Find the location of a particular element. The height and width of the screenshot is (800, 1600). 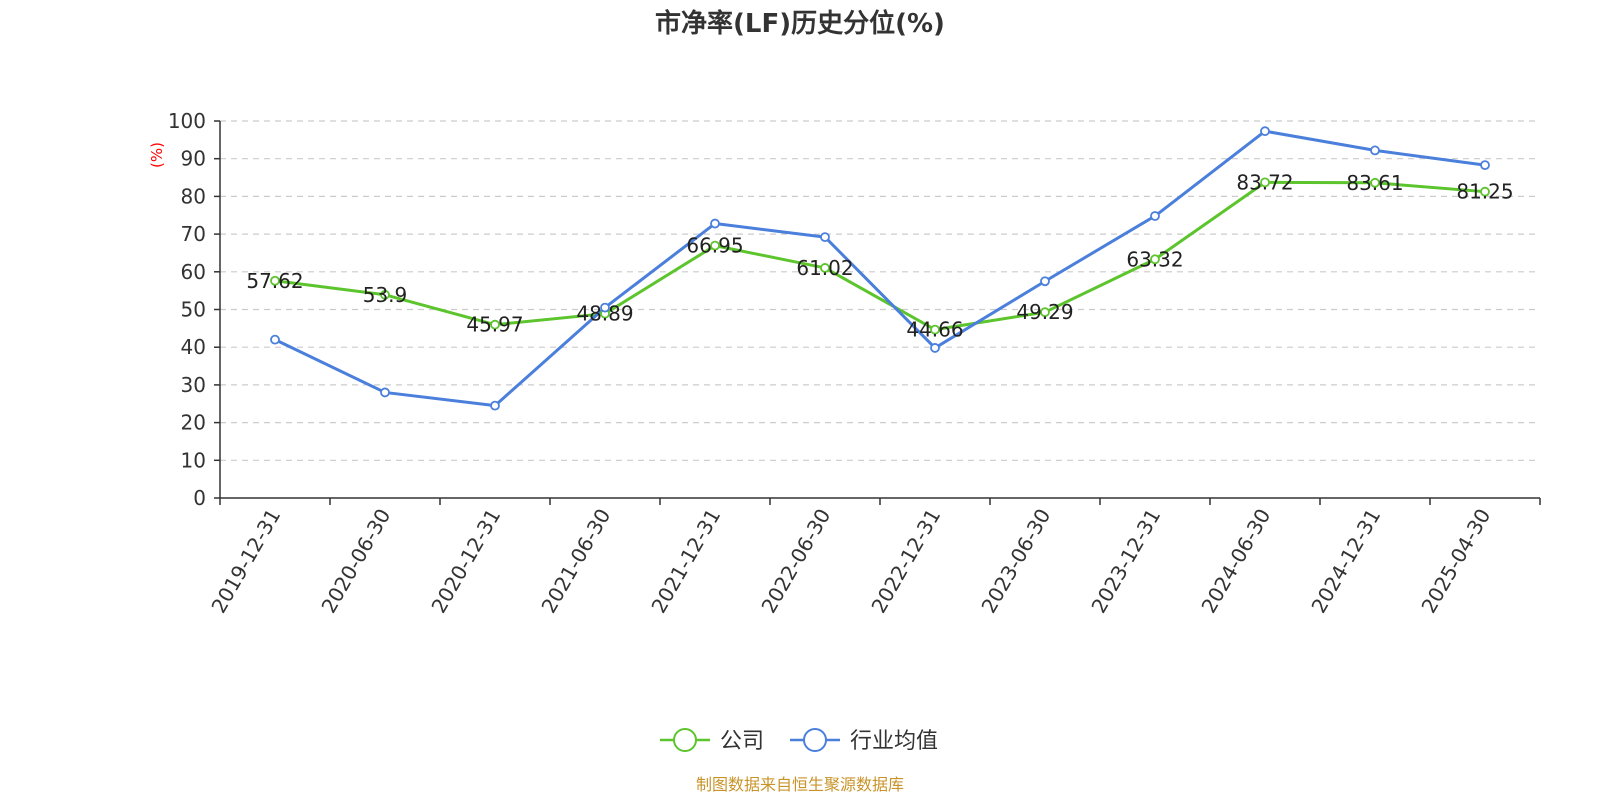

y-tick-label: 0 is located at coordinates (199, 498).